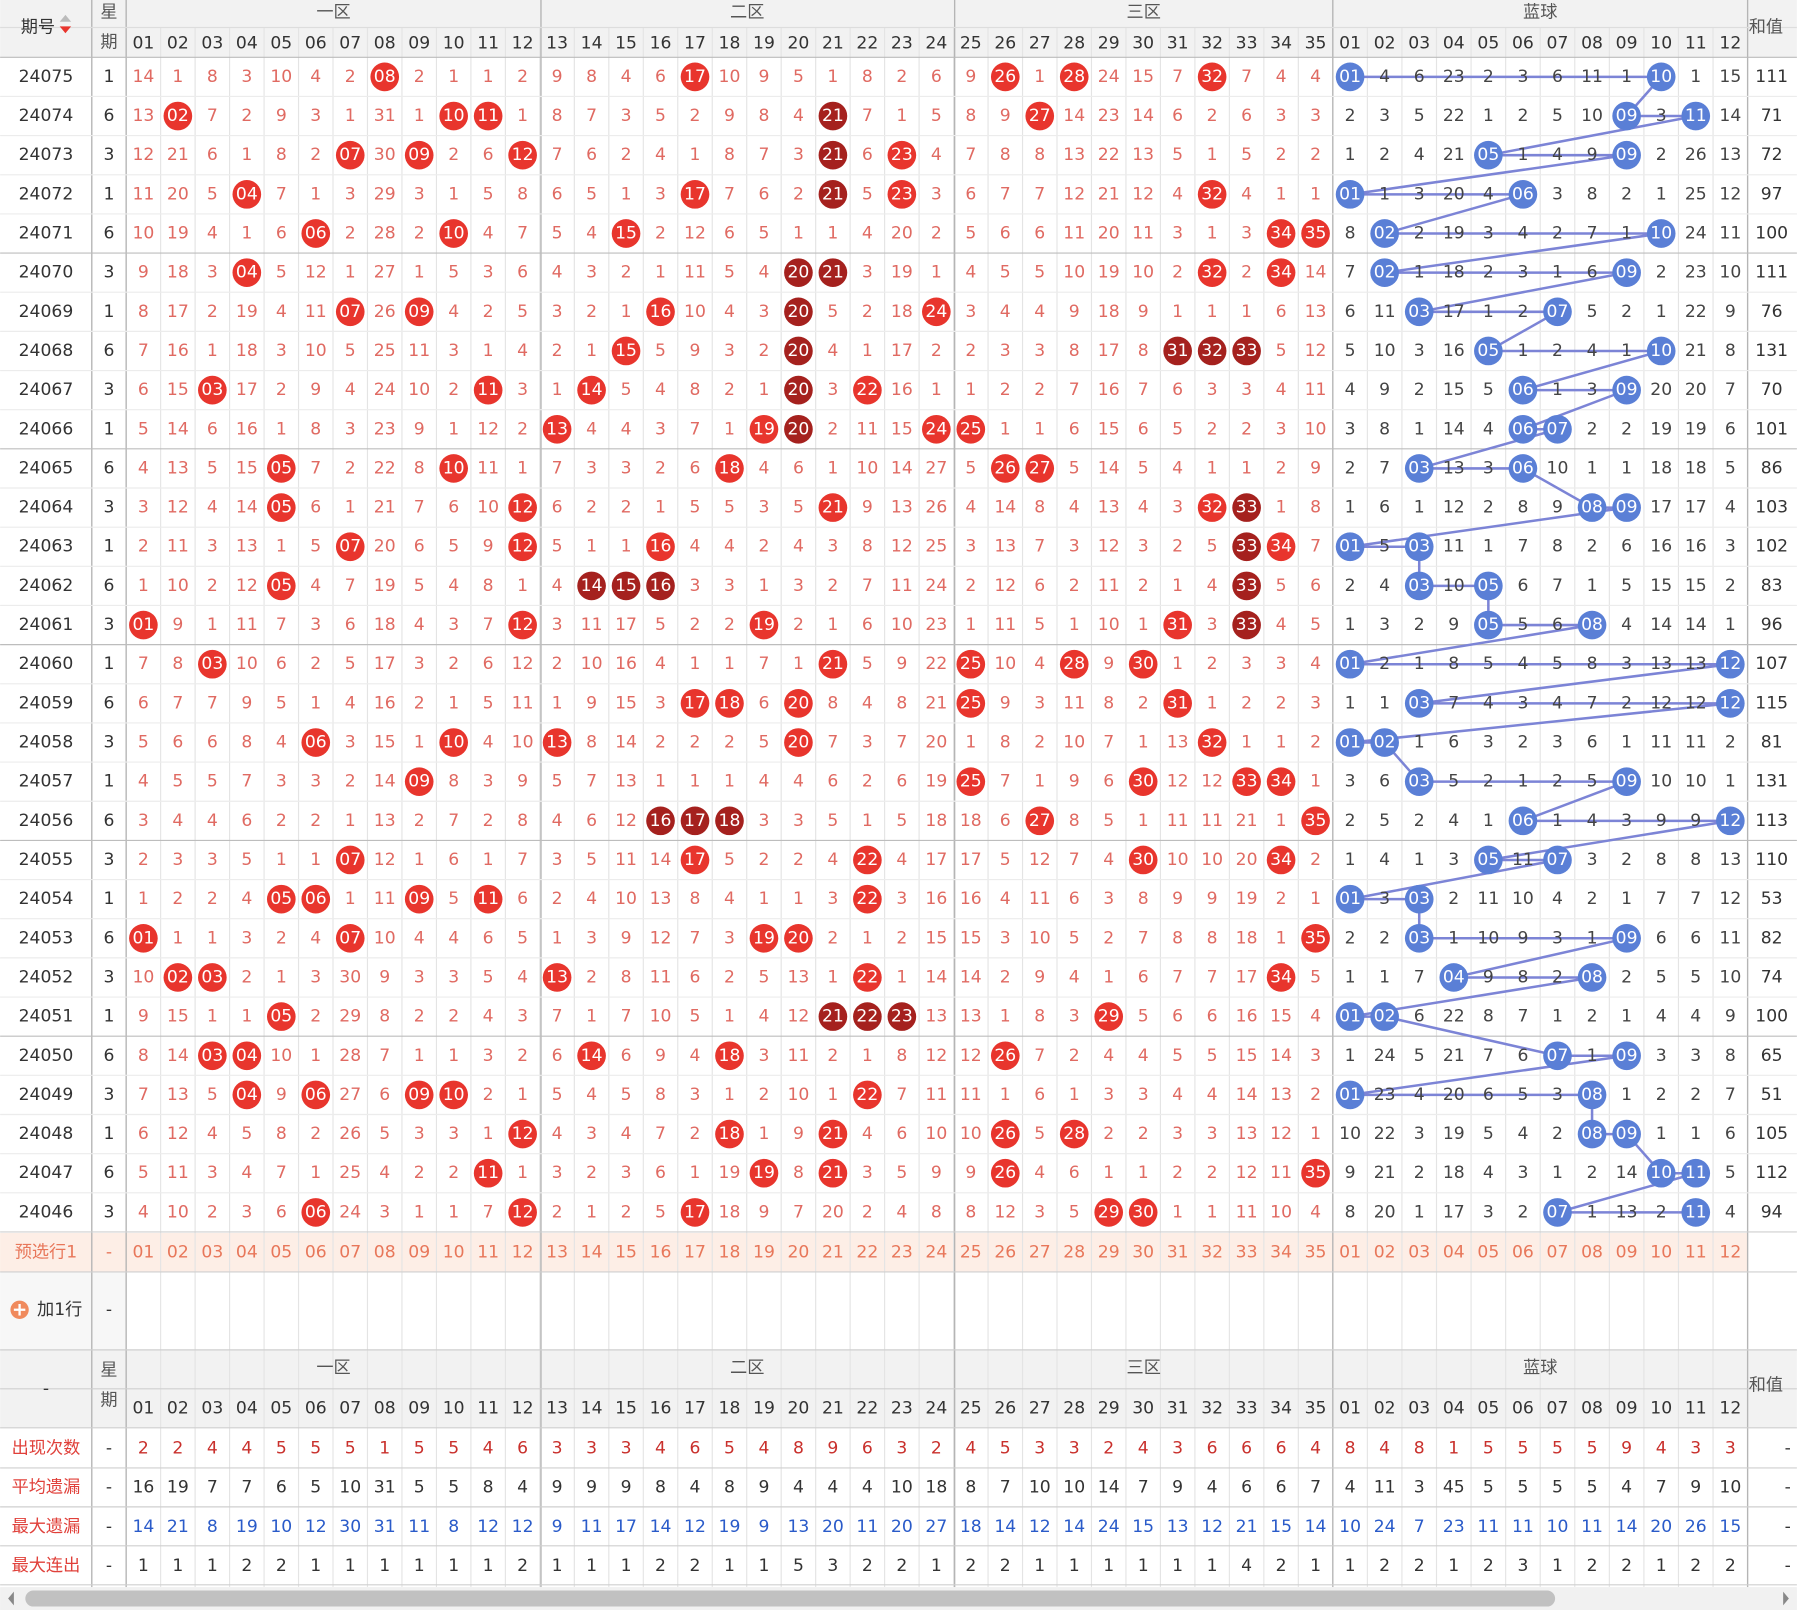 Image resolution: width=1797 pixels, height=1610 pixels. Describe the element at coordinates (454, 44) in the screenshot. I see `column-number: 10` at that location.